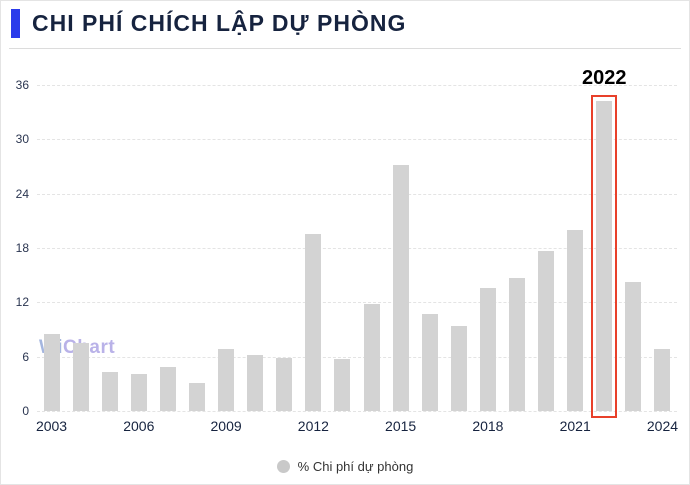 This screenshot has height=485, width=690. I want to click on bar-2006, so click(138, 392).